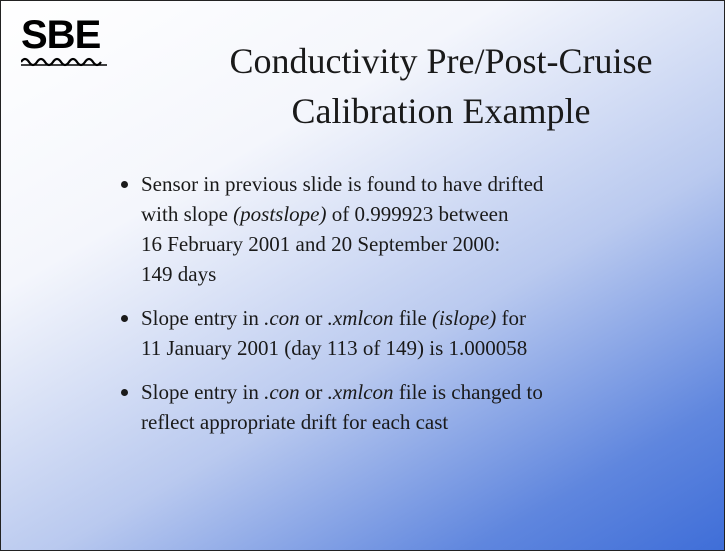 The height and width of the screenshot is (551, 725). I want to click on text-run: reflect appropriate drift for each cast, so click(295, 422).